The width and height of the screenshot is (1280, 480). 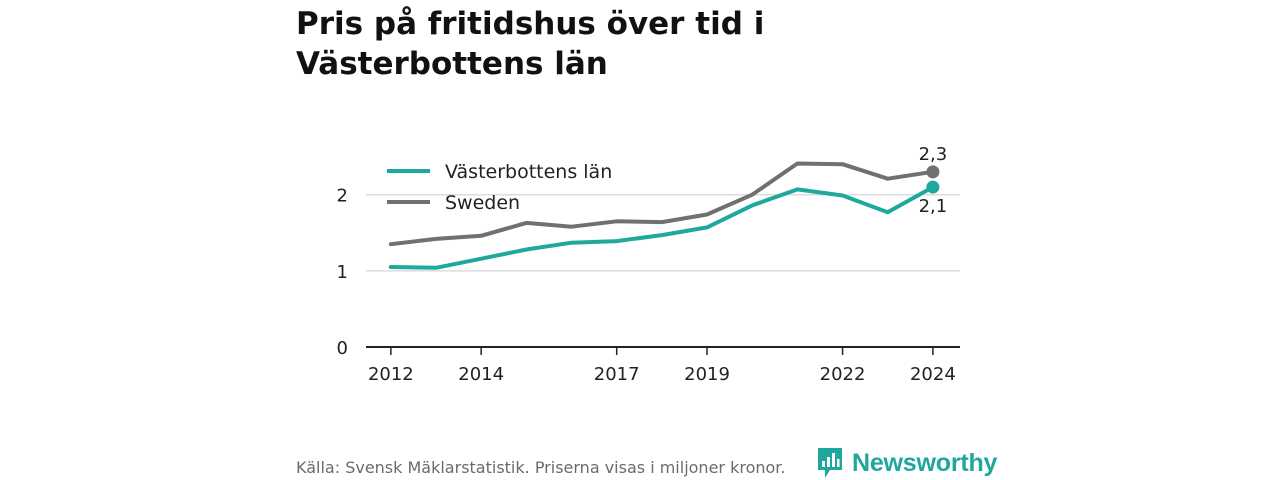 What do you see at coordinates (933, 154) in the screenshot?
I see `end-value-label: 2,3` at bounding box center [933, 154].